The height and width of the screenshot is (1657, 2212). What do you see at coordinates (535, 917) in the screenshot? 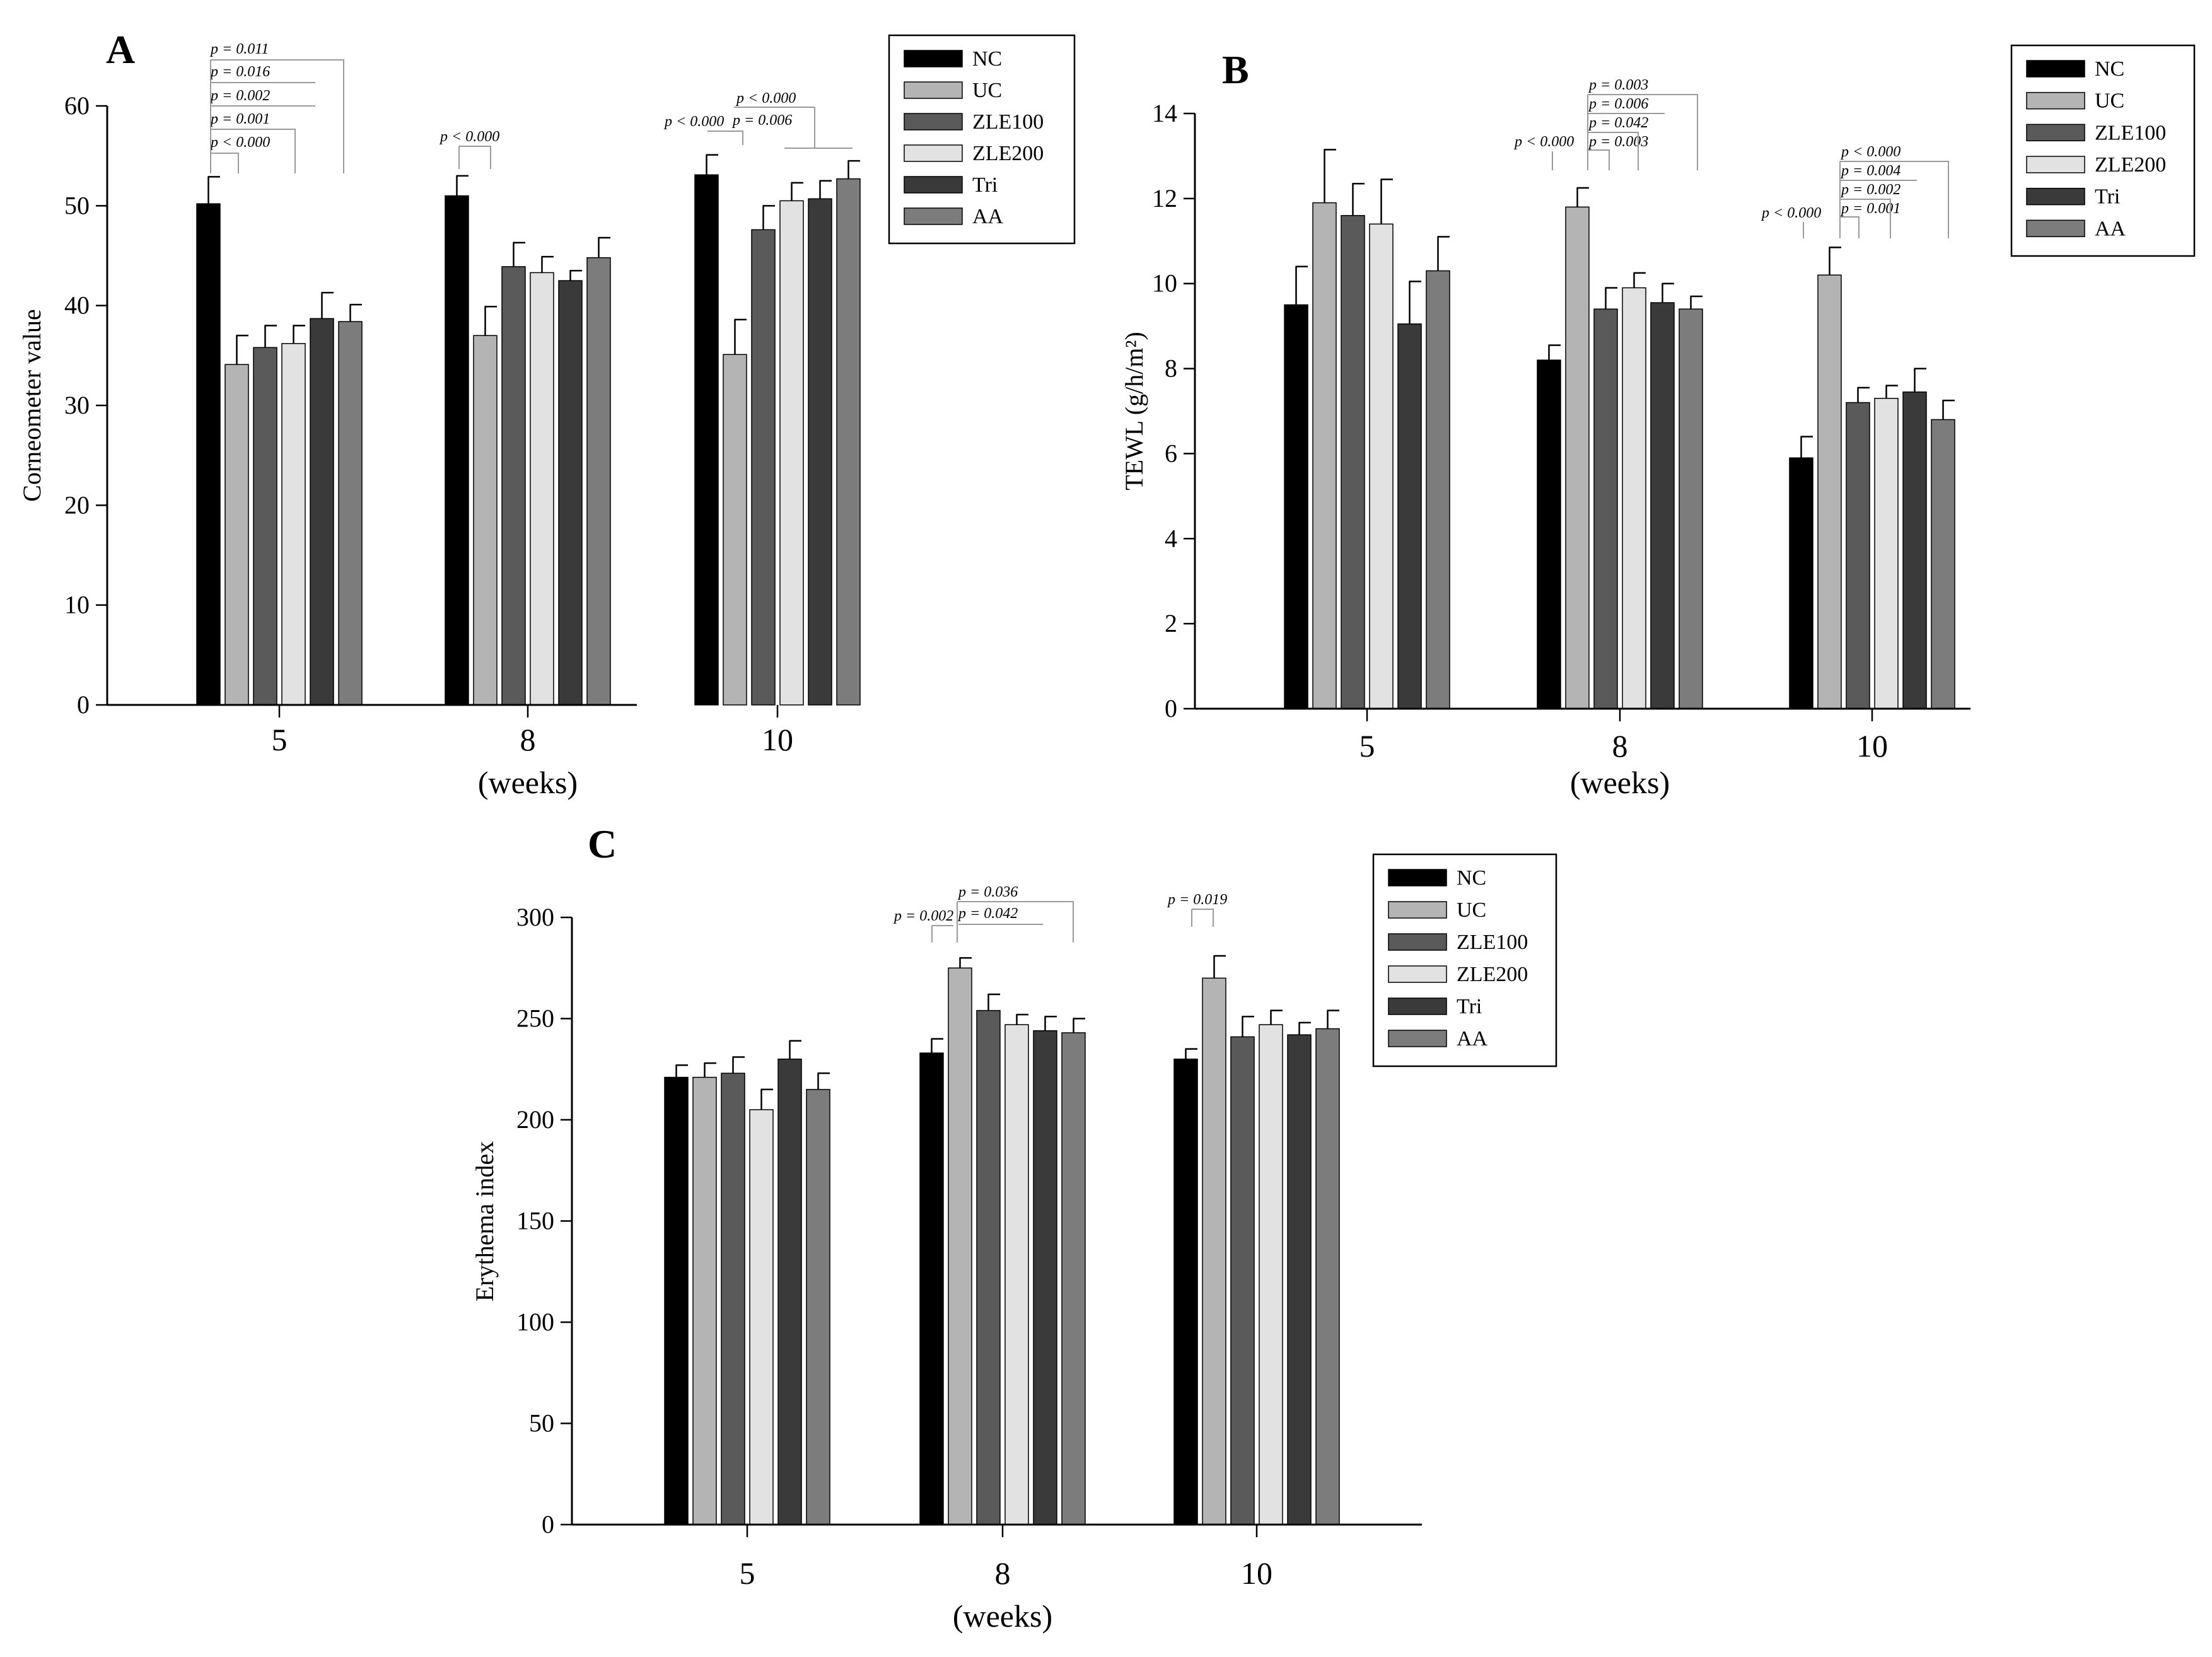
I see `panel-c-y-tick-label: 300` at bounding box center [535, 917].